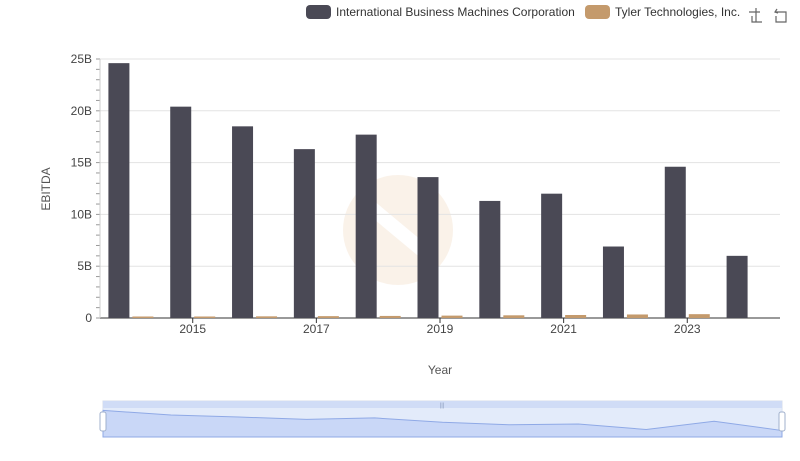  What do you see at coordinates (81, 214) in the screenshot?
I see `y-tick-label: 10B` at bounding box center [81, 214].